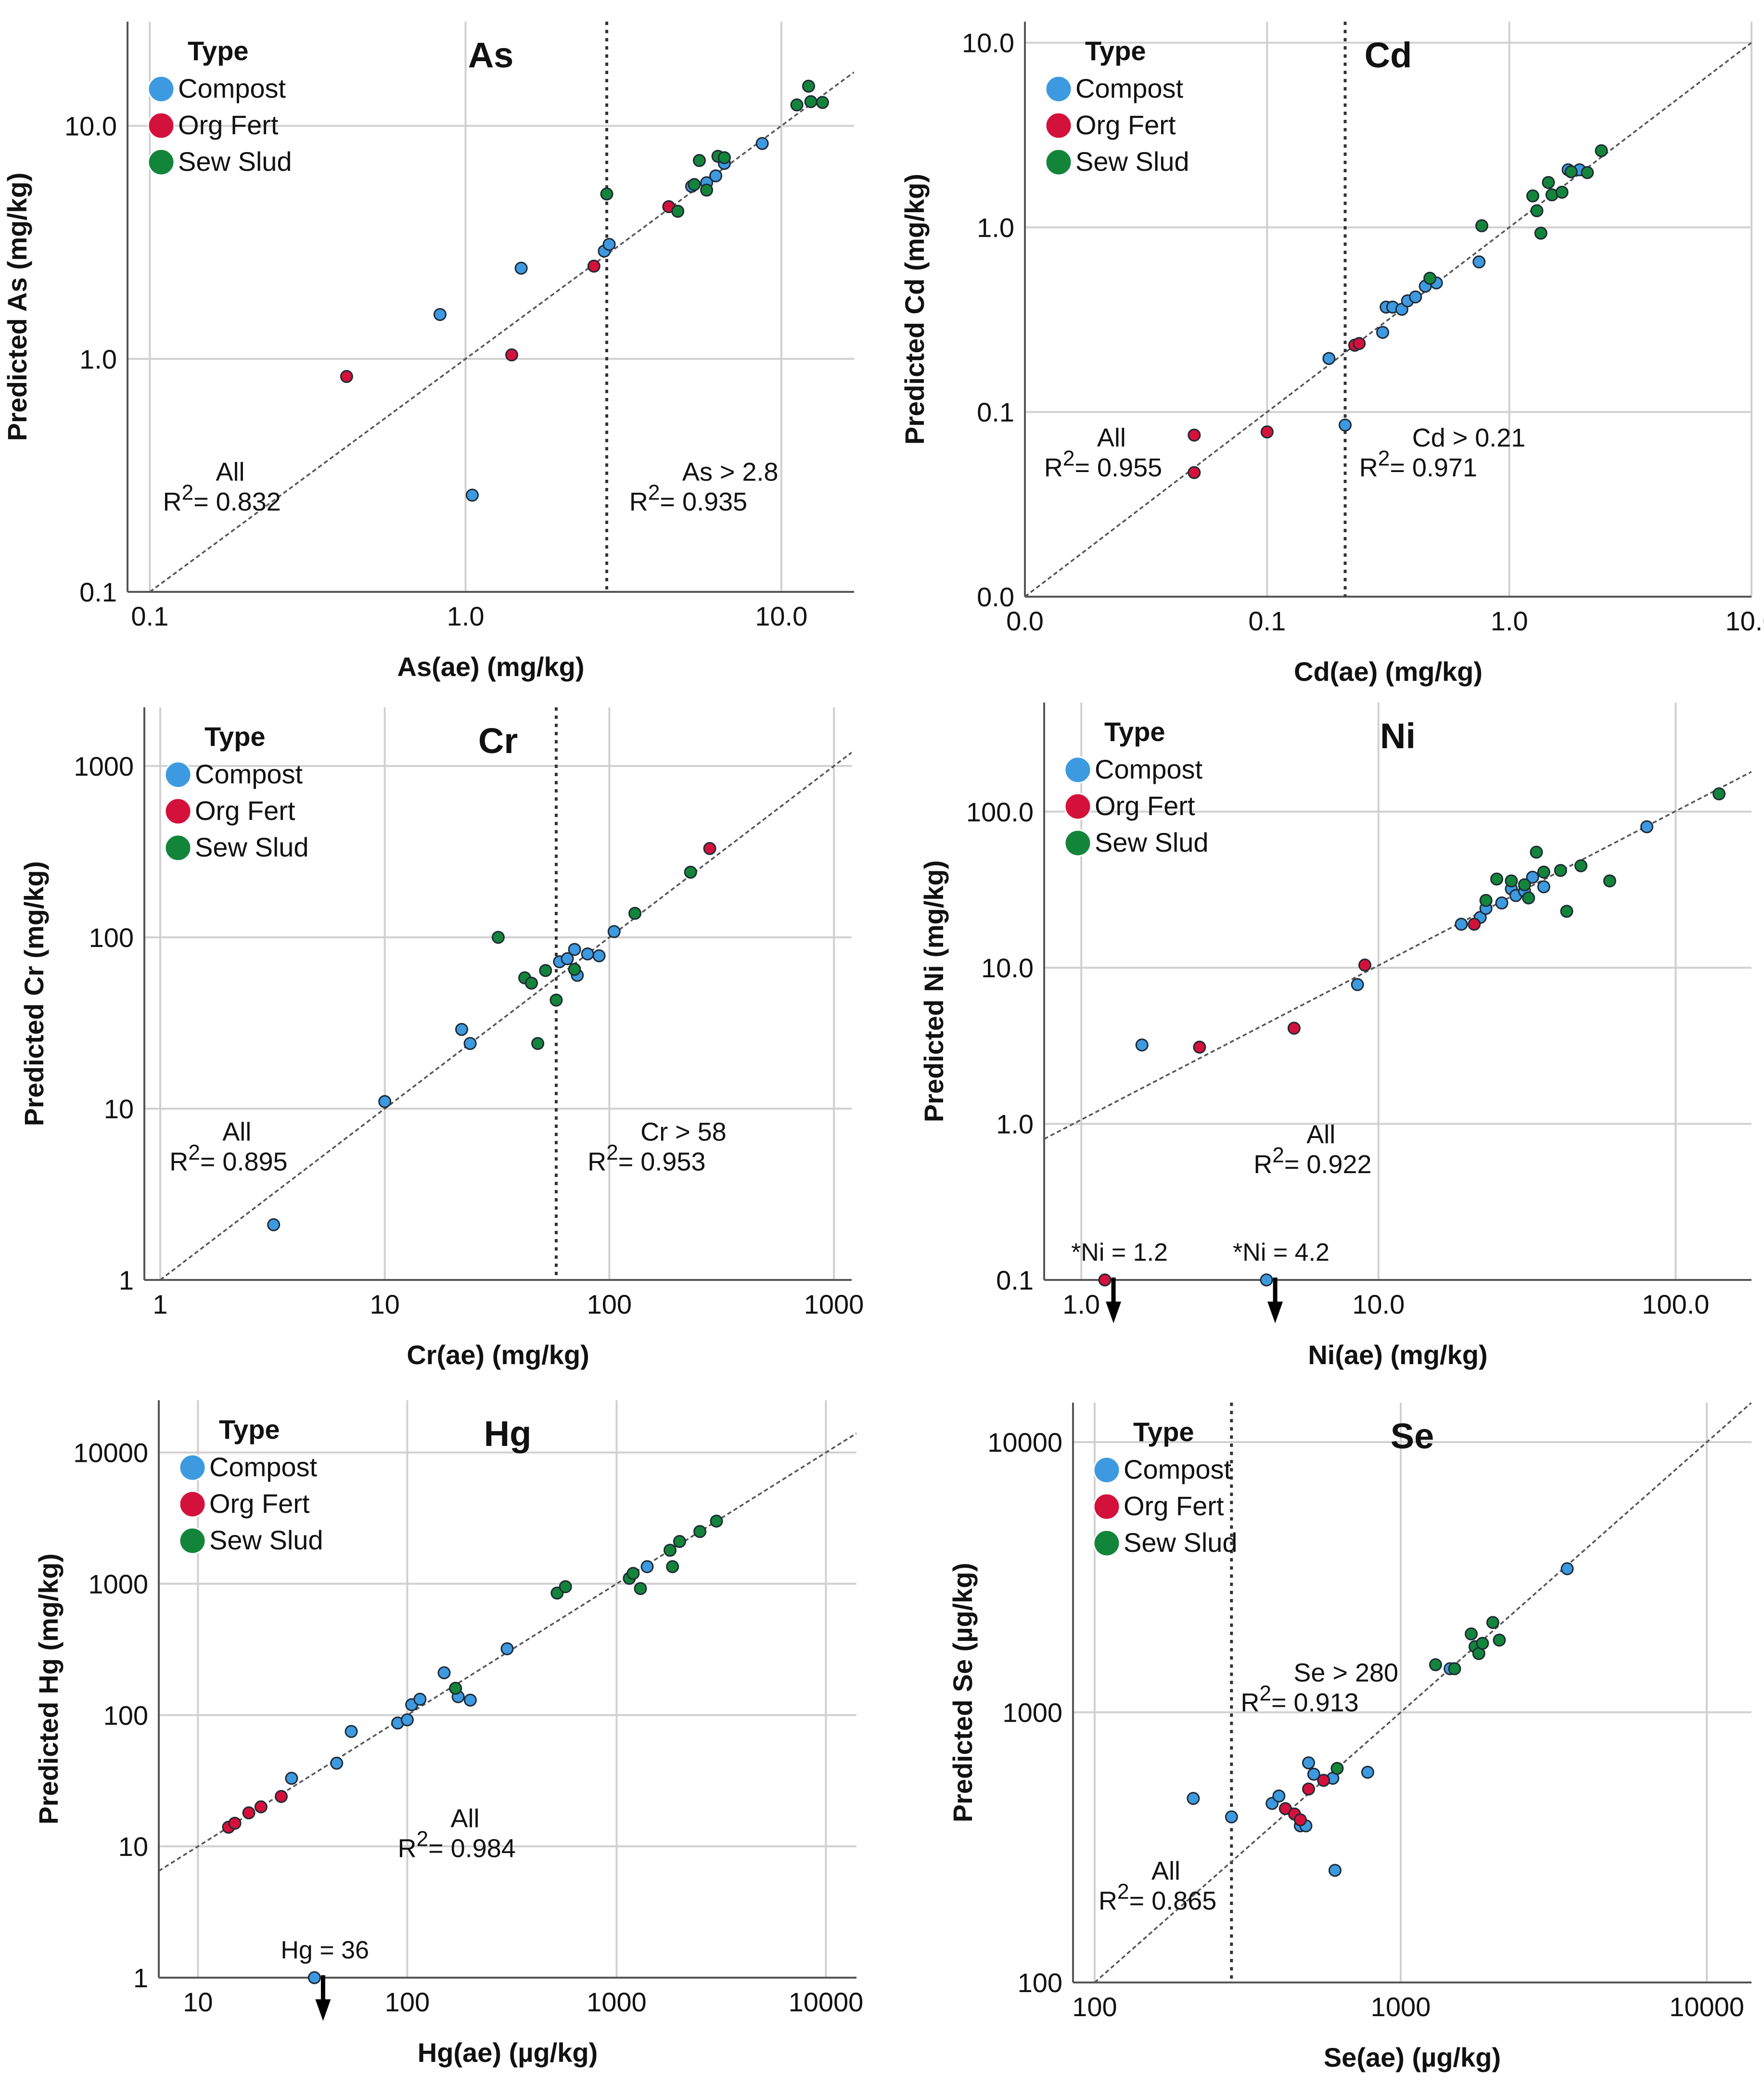  Describe the element at coordinates (1025, 621) in the screenshot. I see `x-tick-label: 0.0` at that location.